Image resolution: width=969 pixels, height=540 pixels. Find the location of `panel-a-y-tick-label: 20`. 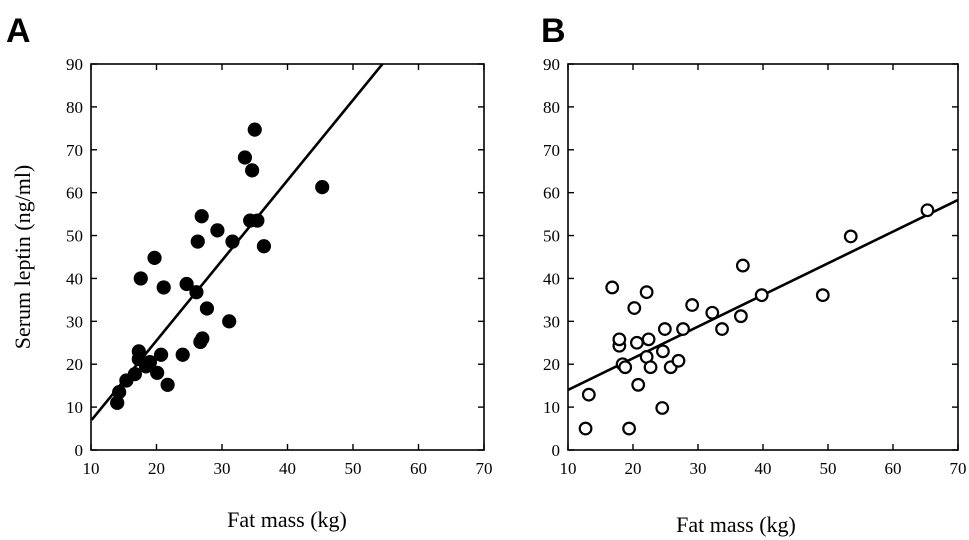

panel-a-y-tick-label: 20 is located at coordinates (74, 364).